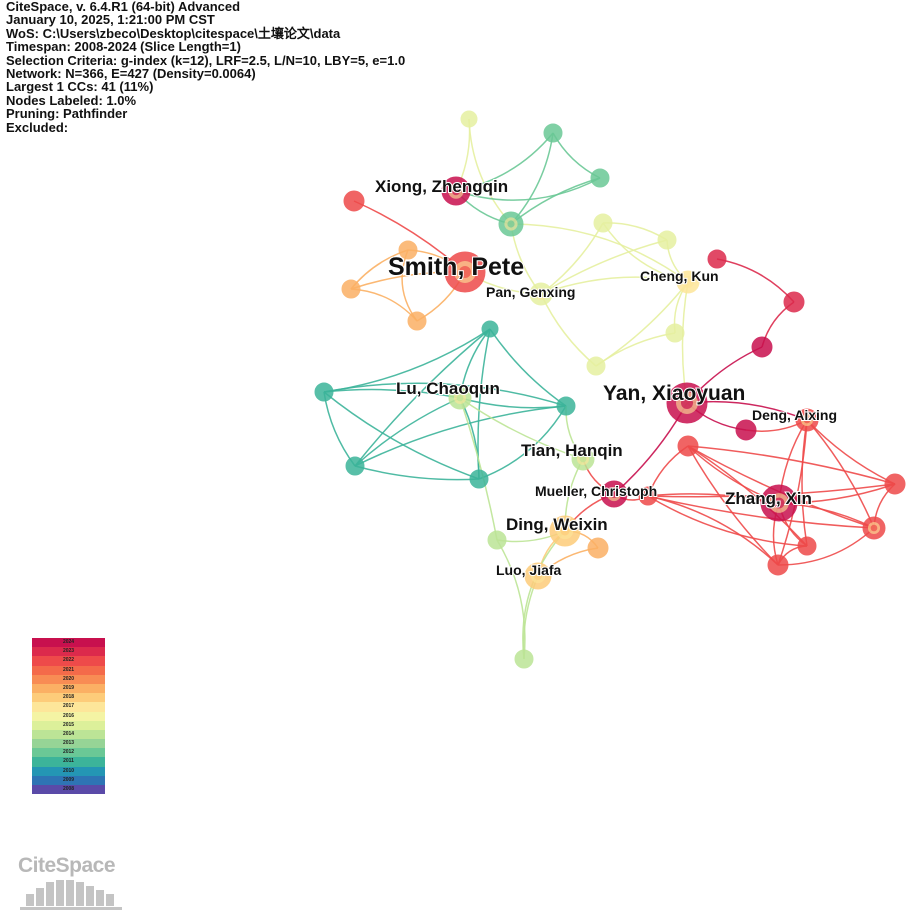  I want to click on node-a26, so click(807, 546).